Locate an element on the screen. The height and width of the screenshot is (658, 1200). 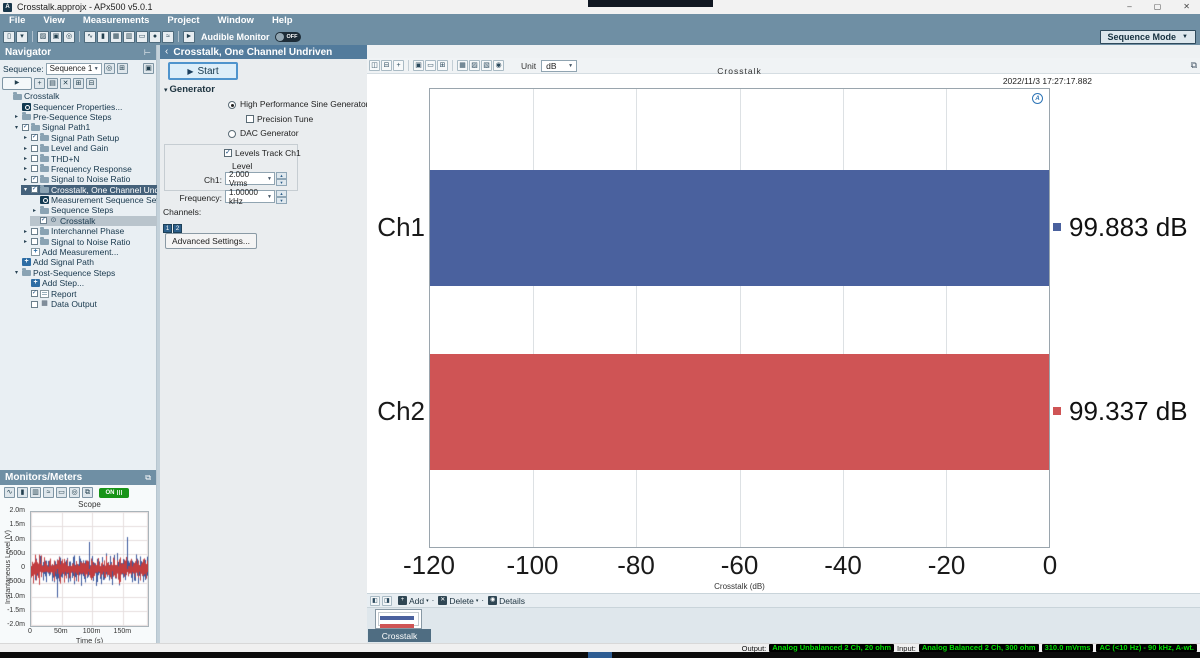
layout-single-icon: ▭ is located at coordinates (430, 65).